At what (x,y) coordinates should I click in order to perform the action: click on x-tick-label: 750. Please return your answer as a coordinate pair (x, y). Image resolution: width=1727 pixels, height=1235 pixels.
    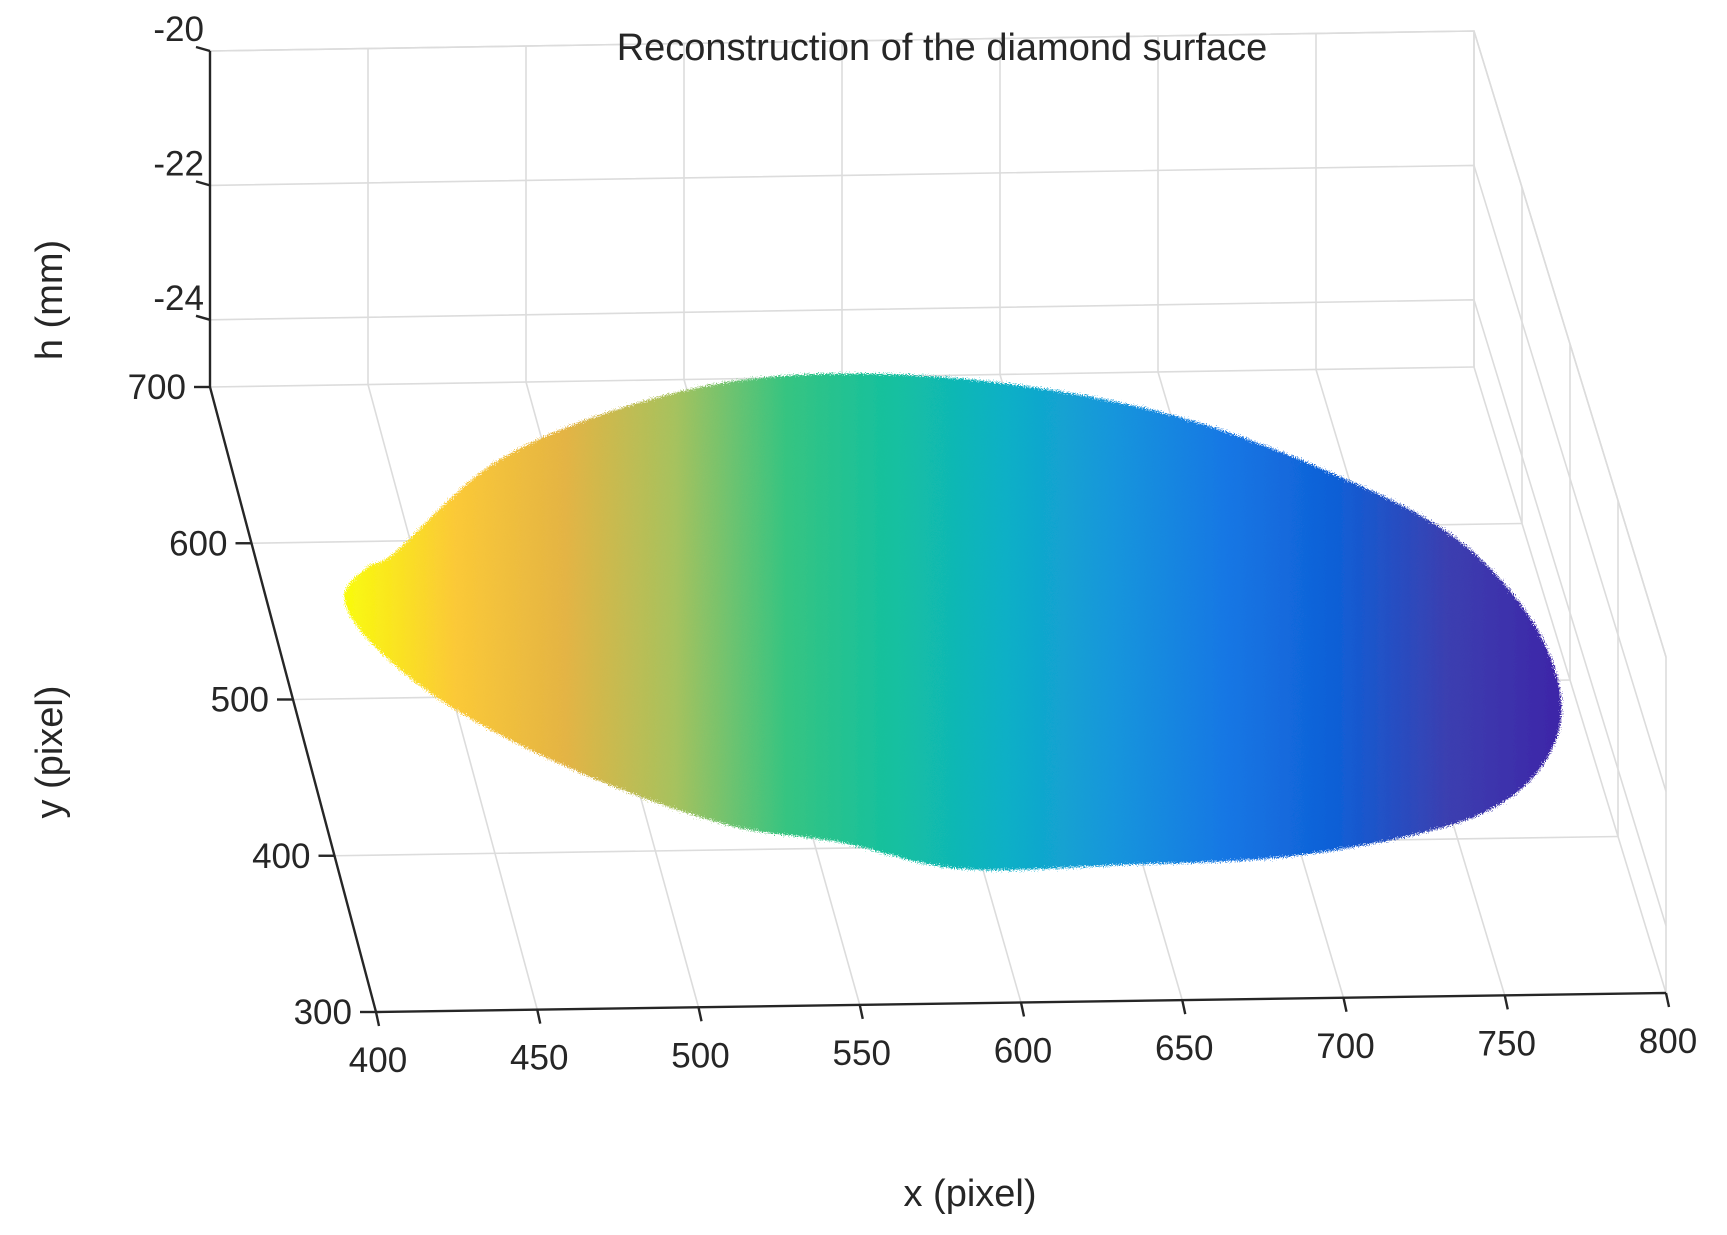
    Looking at the image, I should click on (1507, 1043).